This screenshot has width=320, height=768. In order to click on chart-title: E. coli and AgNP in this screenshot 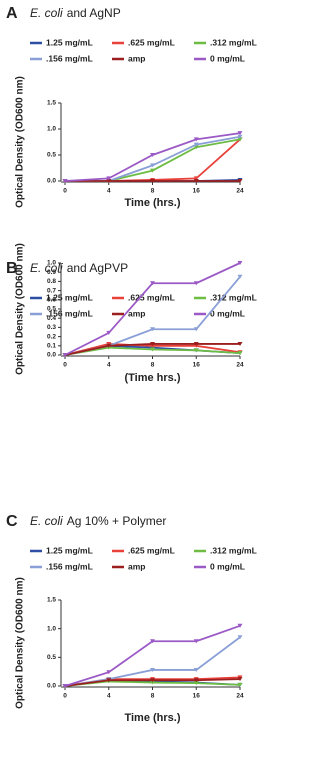, I will do `click(75, 13)`.